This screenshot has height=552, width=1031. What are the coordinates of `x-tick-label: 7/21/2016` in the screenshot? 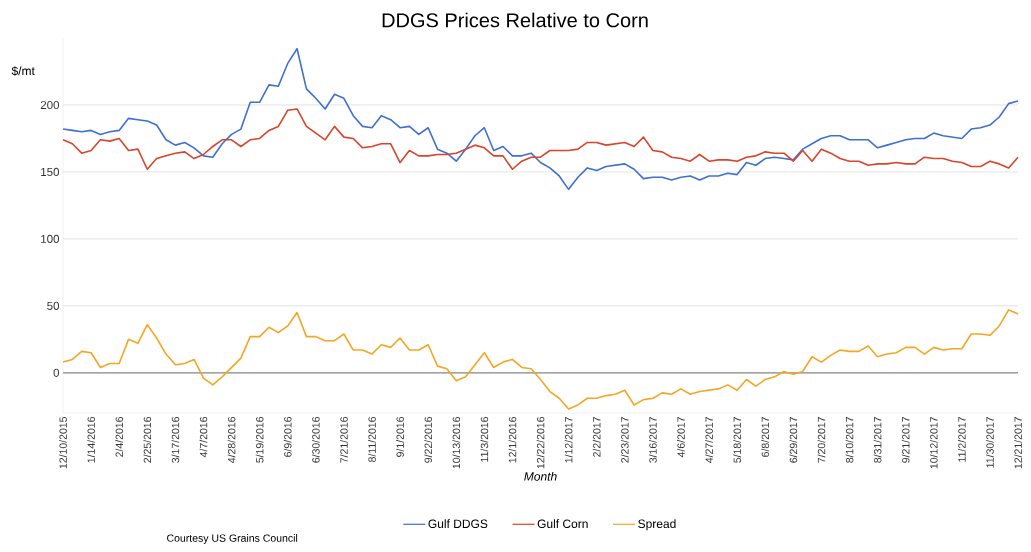 It's located at (344, 439).